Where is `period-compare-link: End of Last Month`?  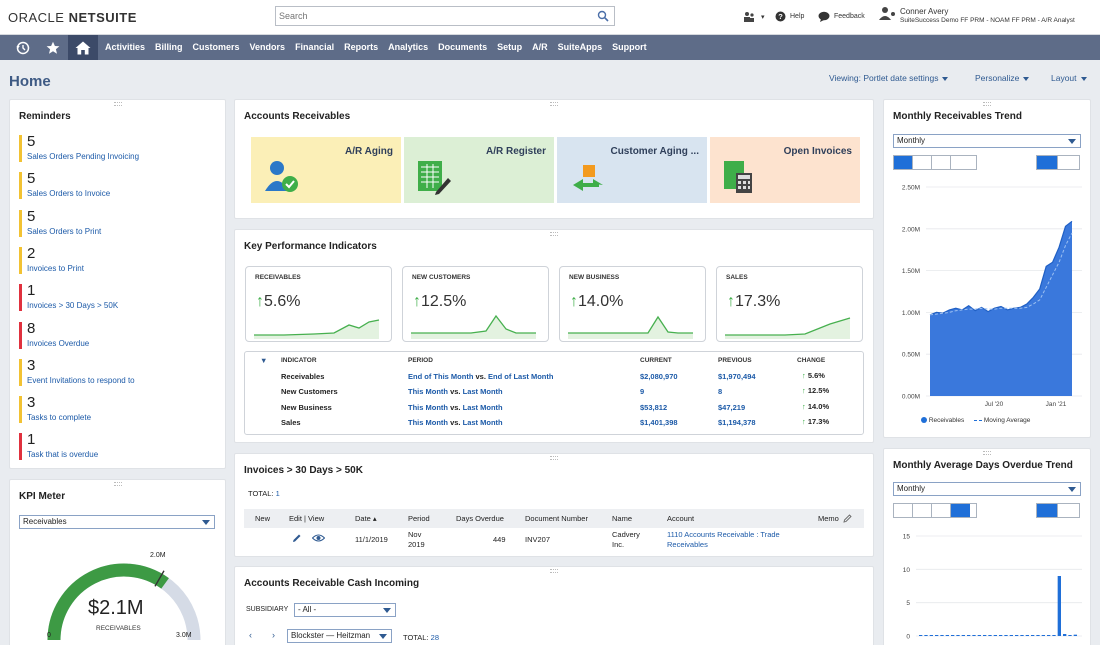 period-compare-link: End of Last Month is located at coordinates (521, 376).